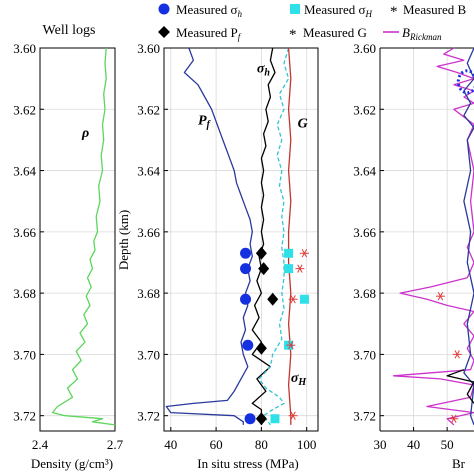  I want to click on legend-label-measured-pf: Measured Pf, so click(209, 33).